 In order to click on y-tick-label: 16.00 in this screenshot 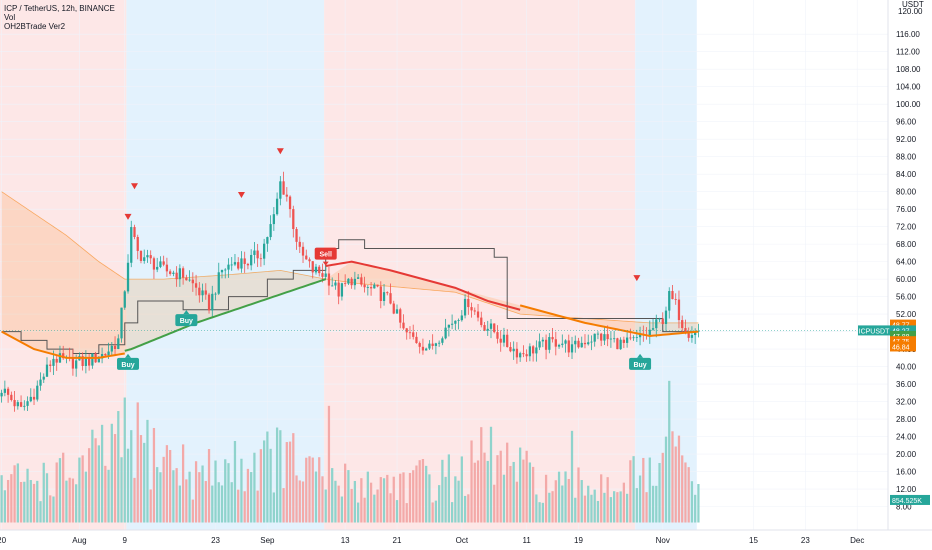, I will do `click(906, 472)`.